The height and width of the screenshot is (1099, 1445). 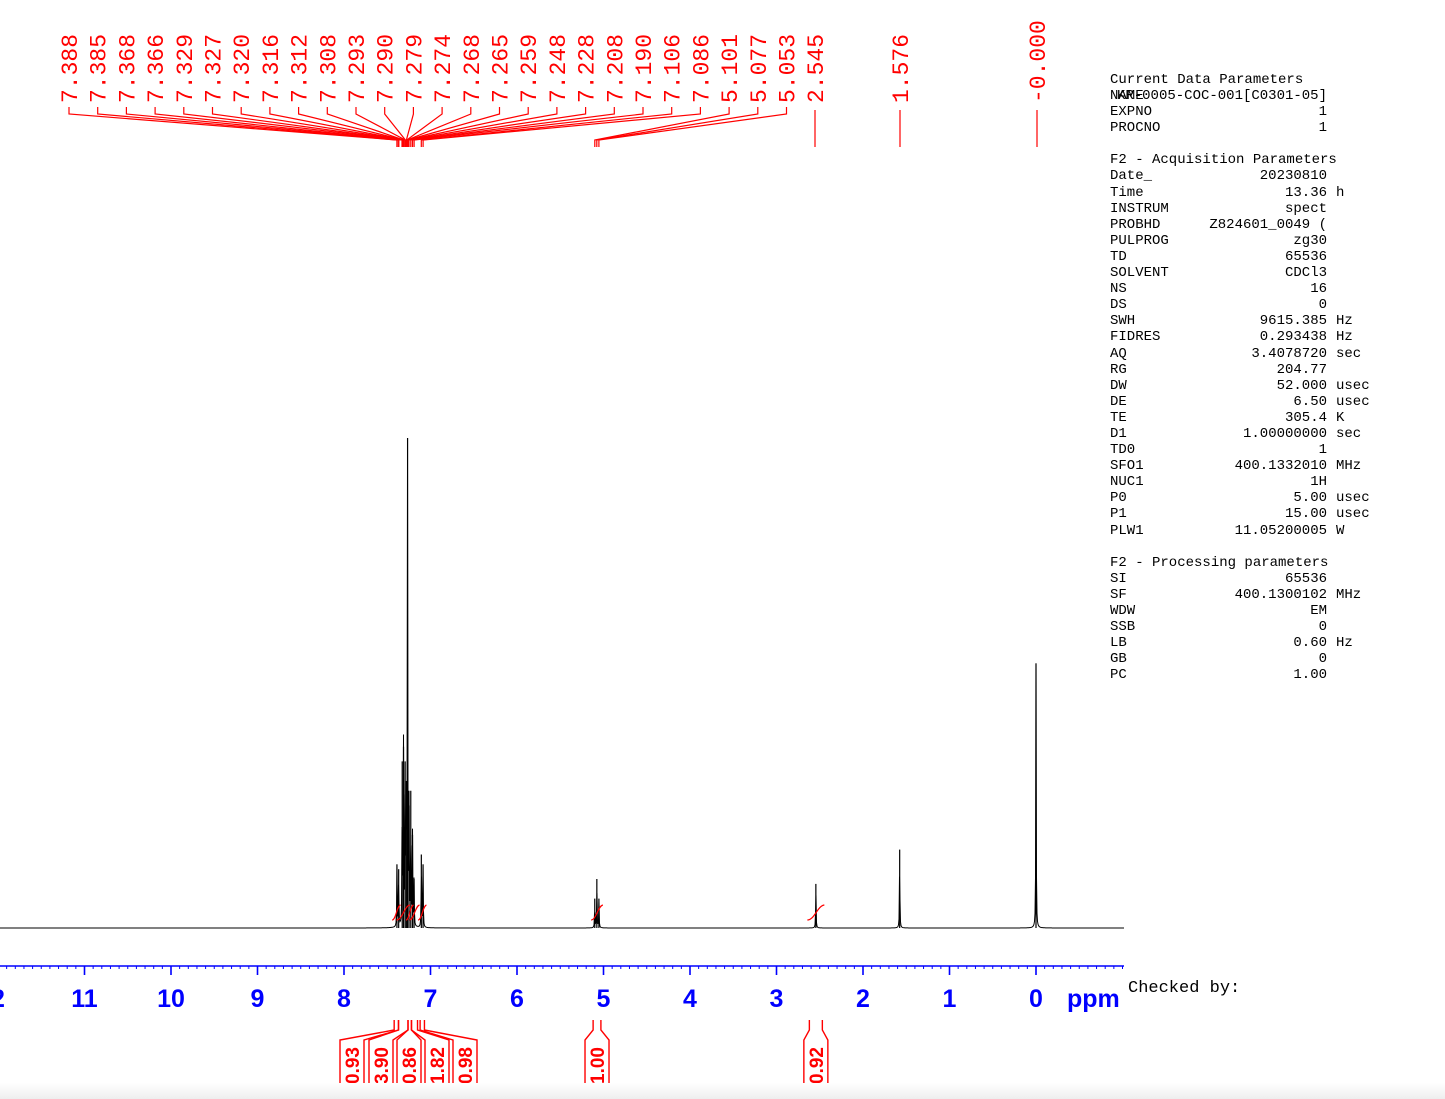 What do you see at coordinates (1118, 659) in the screenshot?
I see `param-key: GB` at bounding box center [1118, 659].